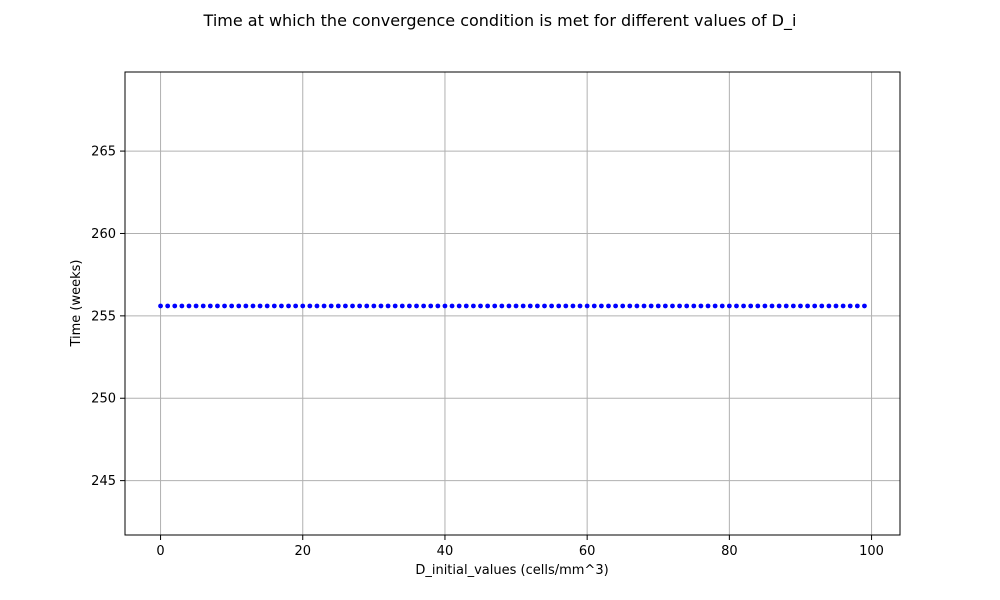  I want to click on y-tick-label: 250, so click(103, 399).